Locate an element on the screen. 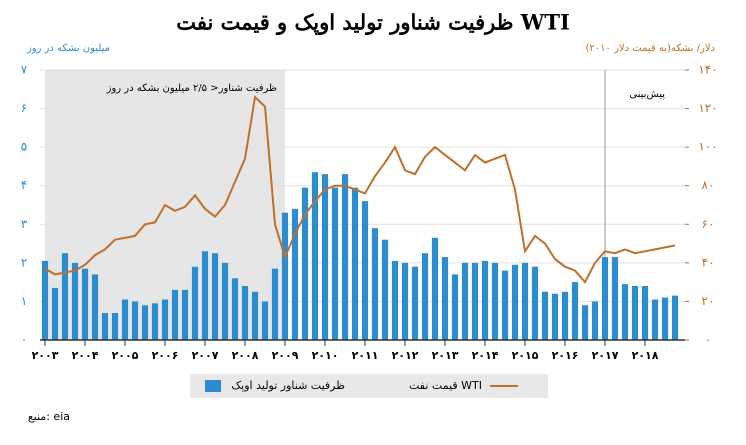  legend-swatch is located at coordinates (213, 386).